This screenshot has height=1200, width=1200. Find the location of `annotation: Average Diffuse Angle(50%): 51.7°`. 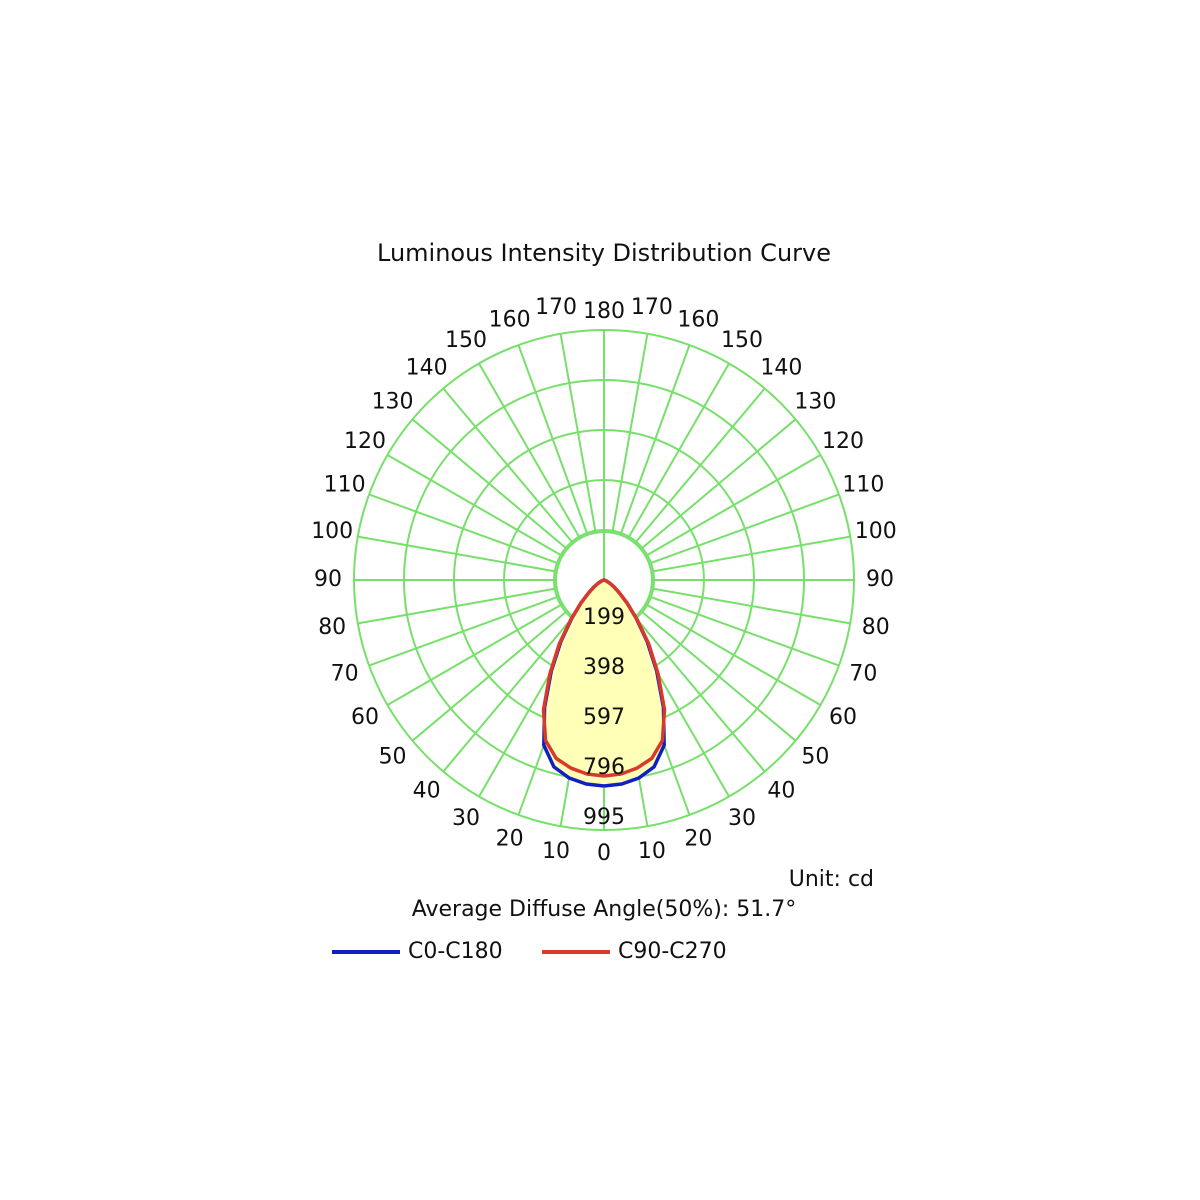

annotation: Average Diffuse Angle(50%): 51.7° is located at coordinates (604, 909).